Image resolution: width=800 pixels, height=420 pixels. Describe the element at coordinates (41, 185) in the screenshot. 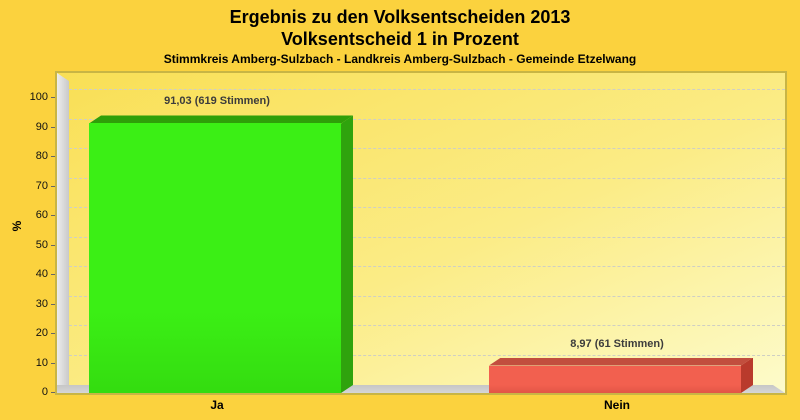

I see `y-tick-label-70: 70` at that location.